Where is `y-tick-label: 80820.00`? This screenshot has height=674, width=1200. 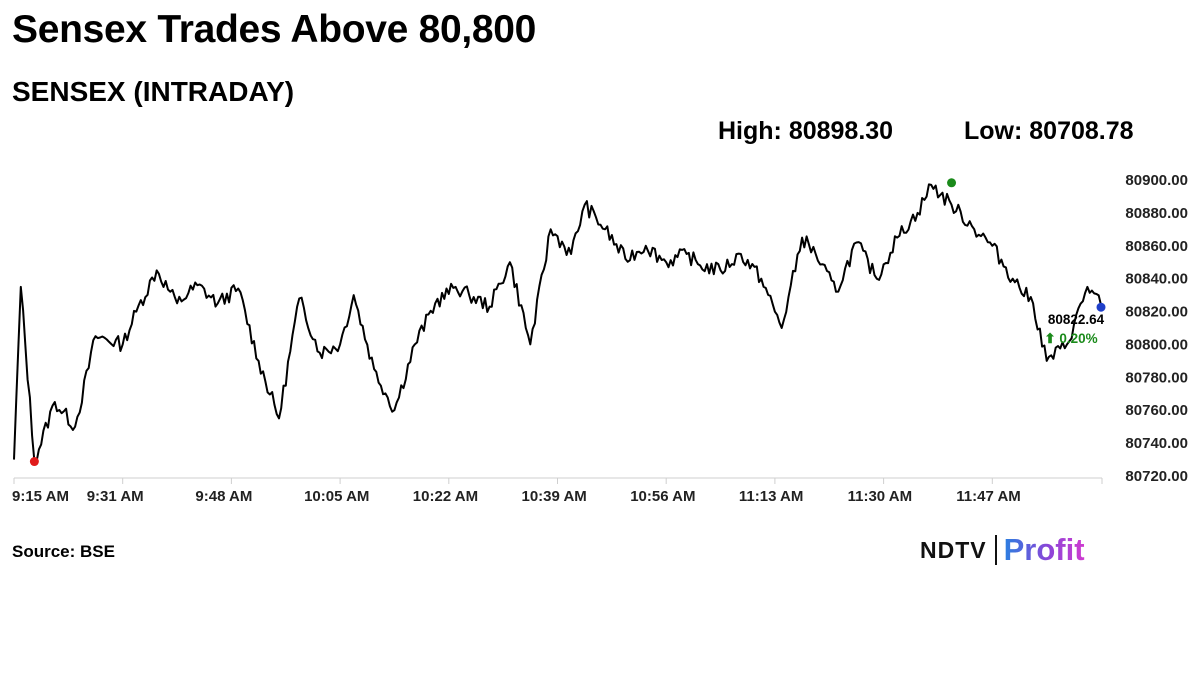 y-tick-label: 80820.00 is located at coordinates (1156, 312).